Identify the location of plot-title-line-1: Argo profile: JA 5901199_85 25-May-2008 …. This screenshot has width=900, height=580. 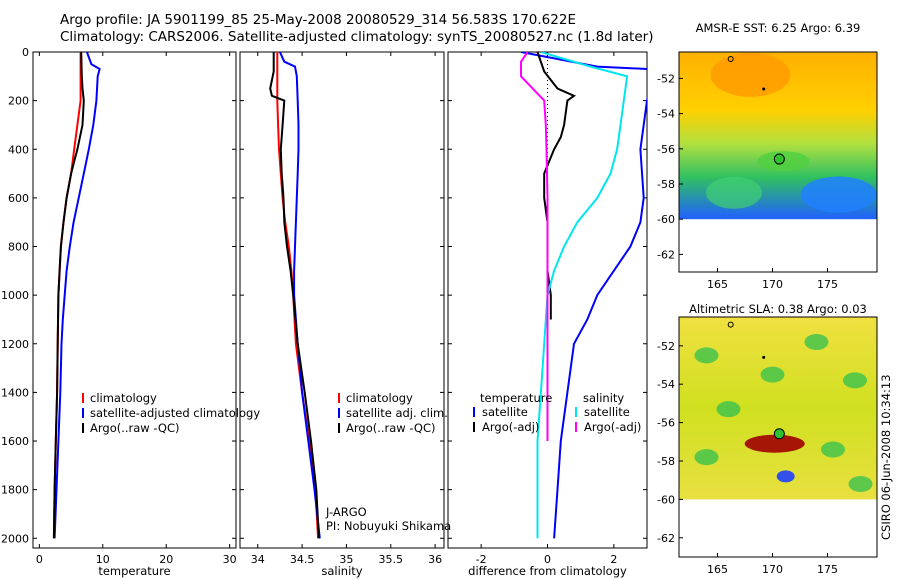
(318, 20).